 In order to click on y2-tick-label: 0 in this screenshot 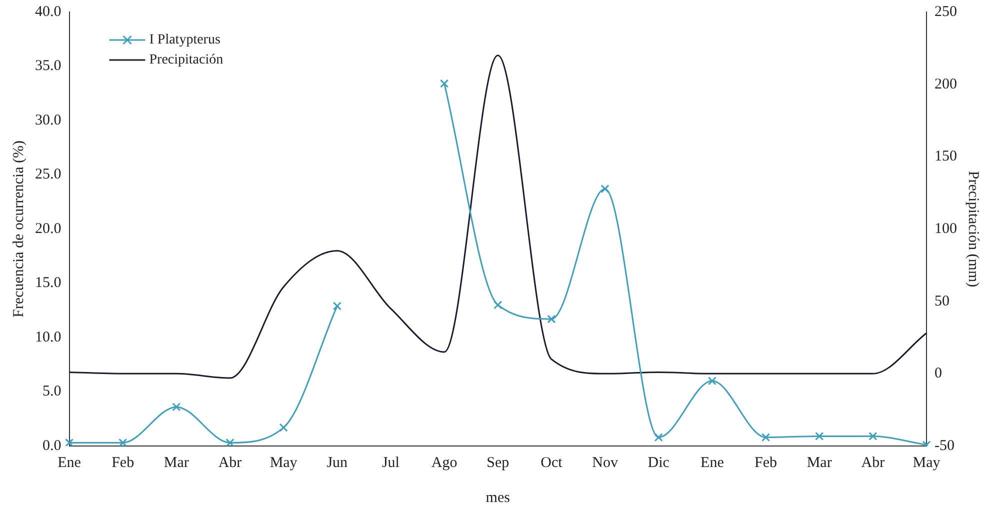, I will do `click(938, 374)`.